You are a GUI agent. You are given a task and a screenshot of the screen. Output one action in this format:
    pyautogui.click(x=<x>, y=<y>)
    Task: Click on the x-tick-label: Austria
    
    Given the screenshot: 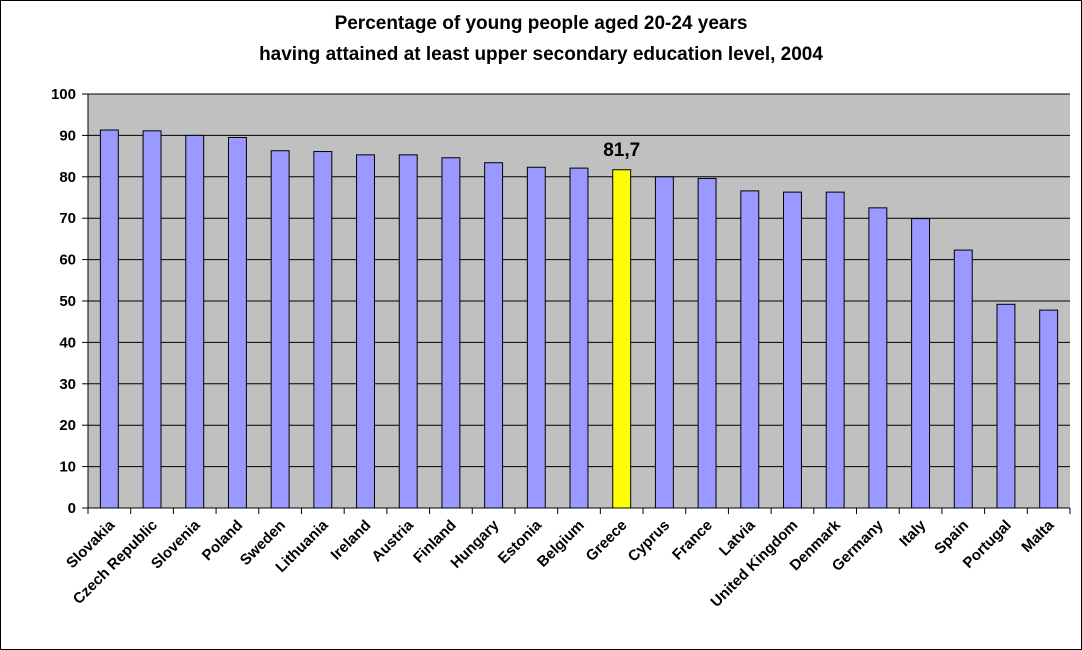 What is the action you would take?
    pyautogui.click(x=392, y=540)
    